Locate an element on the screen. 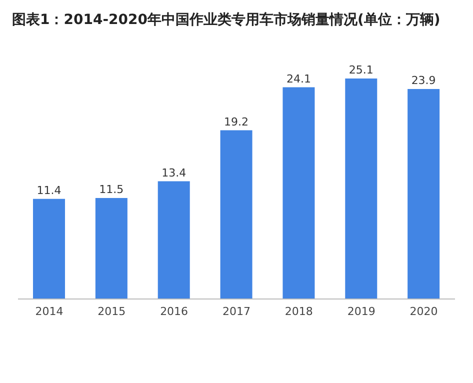  data-label: 25.1 is located at coordinates (361, 69).